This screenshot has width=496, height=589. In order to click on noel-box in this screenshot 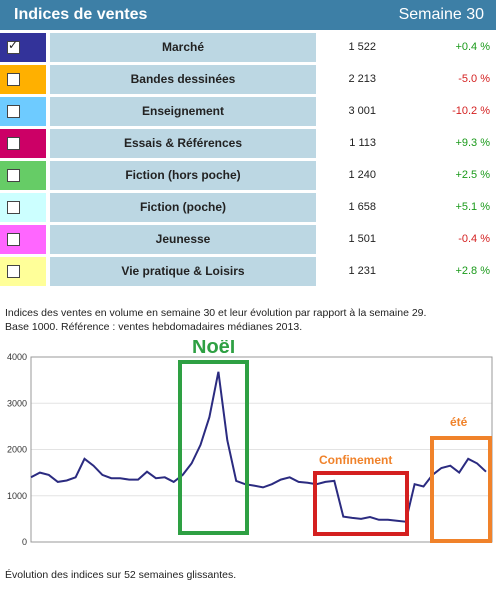, I will do `click(213, 447)`.